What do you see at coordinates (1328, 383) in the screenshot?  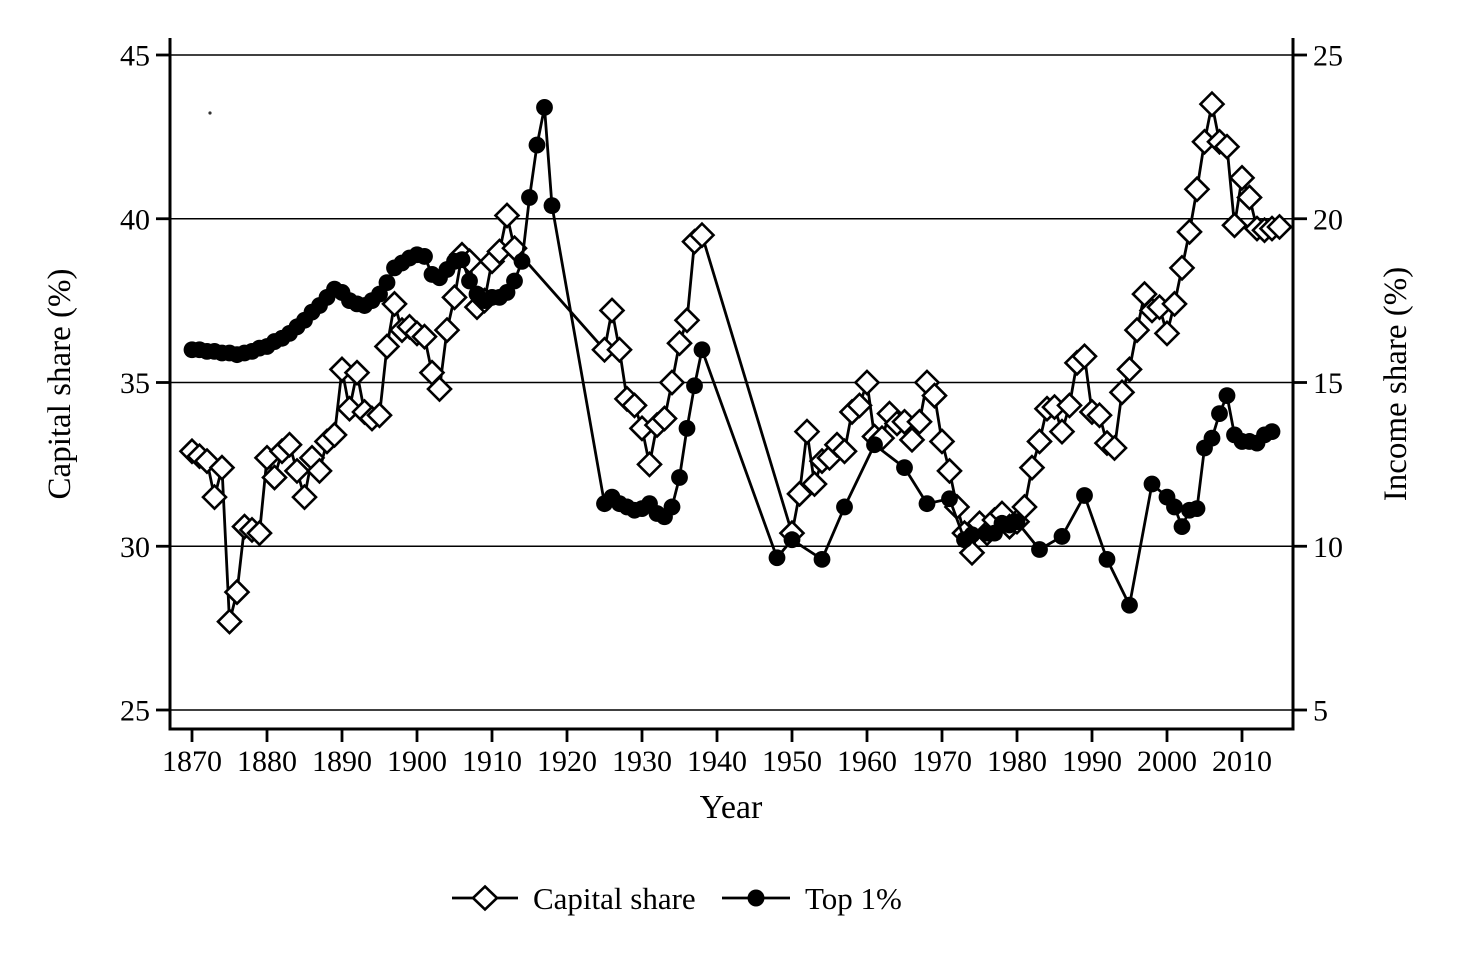 I see `right-tick-label: 15` at bounding box center [1328, 383].